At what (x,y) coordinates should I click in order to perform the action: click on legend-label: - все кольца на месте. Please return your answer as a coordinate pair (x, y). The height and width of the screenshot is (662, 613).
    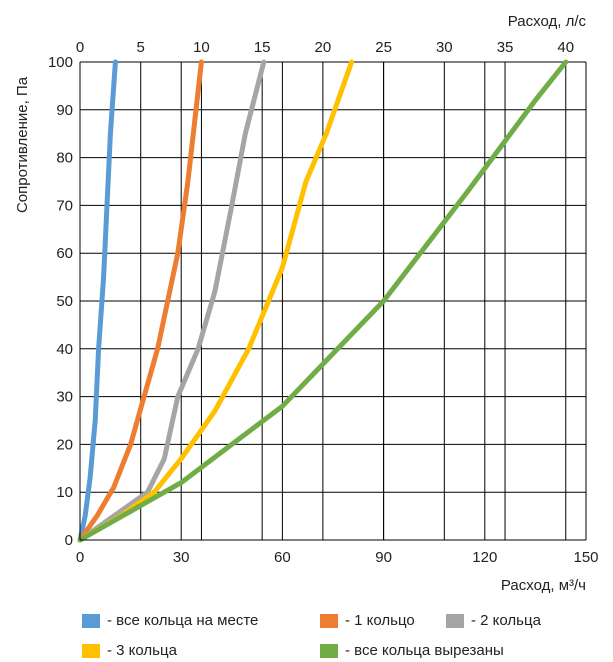
    Looking at the image, I should click on (183, 620).